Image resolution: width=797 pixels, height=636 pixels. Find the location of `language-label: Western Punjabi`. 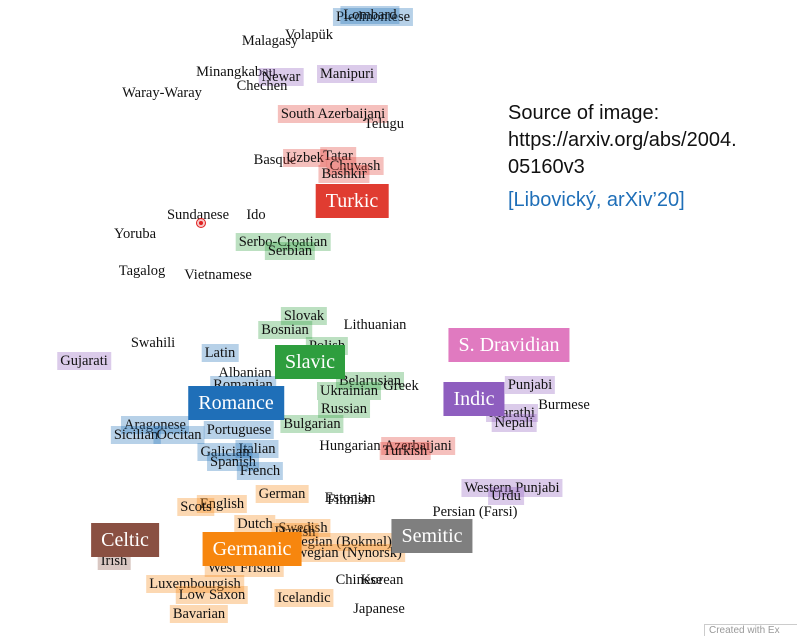

language-label: Western Punjabi is located at coordinates (512, 488).